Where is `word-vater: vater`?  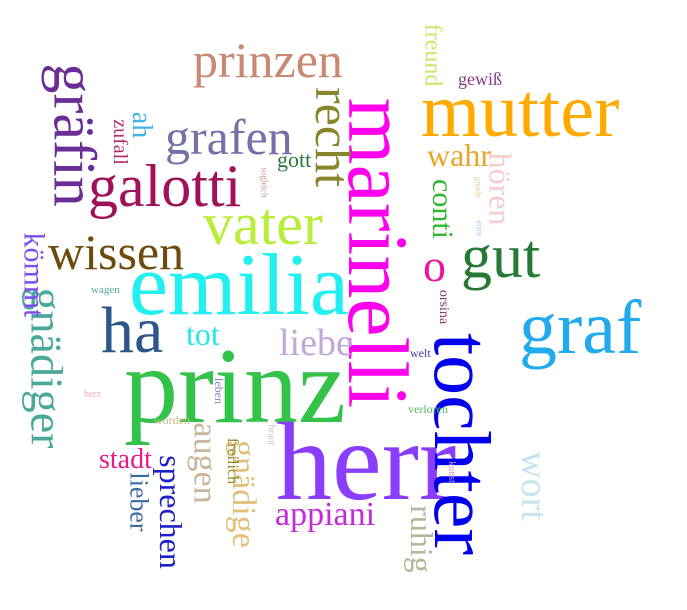 word-vater: vater is located at coordinates (263, 224).